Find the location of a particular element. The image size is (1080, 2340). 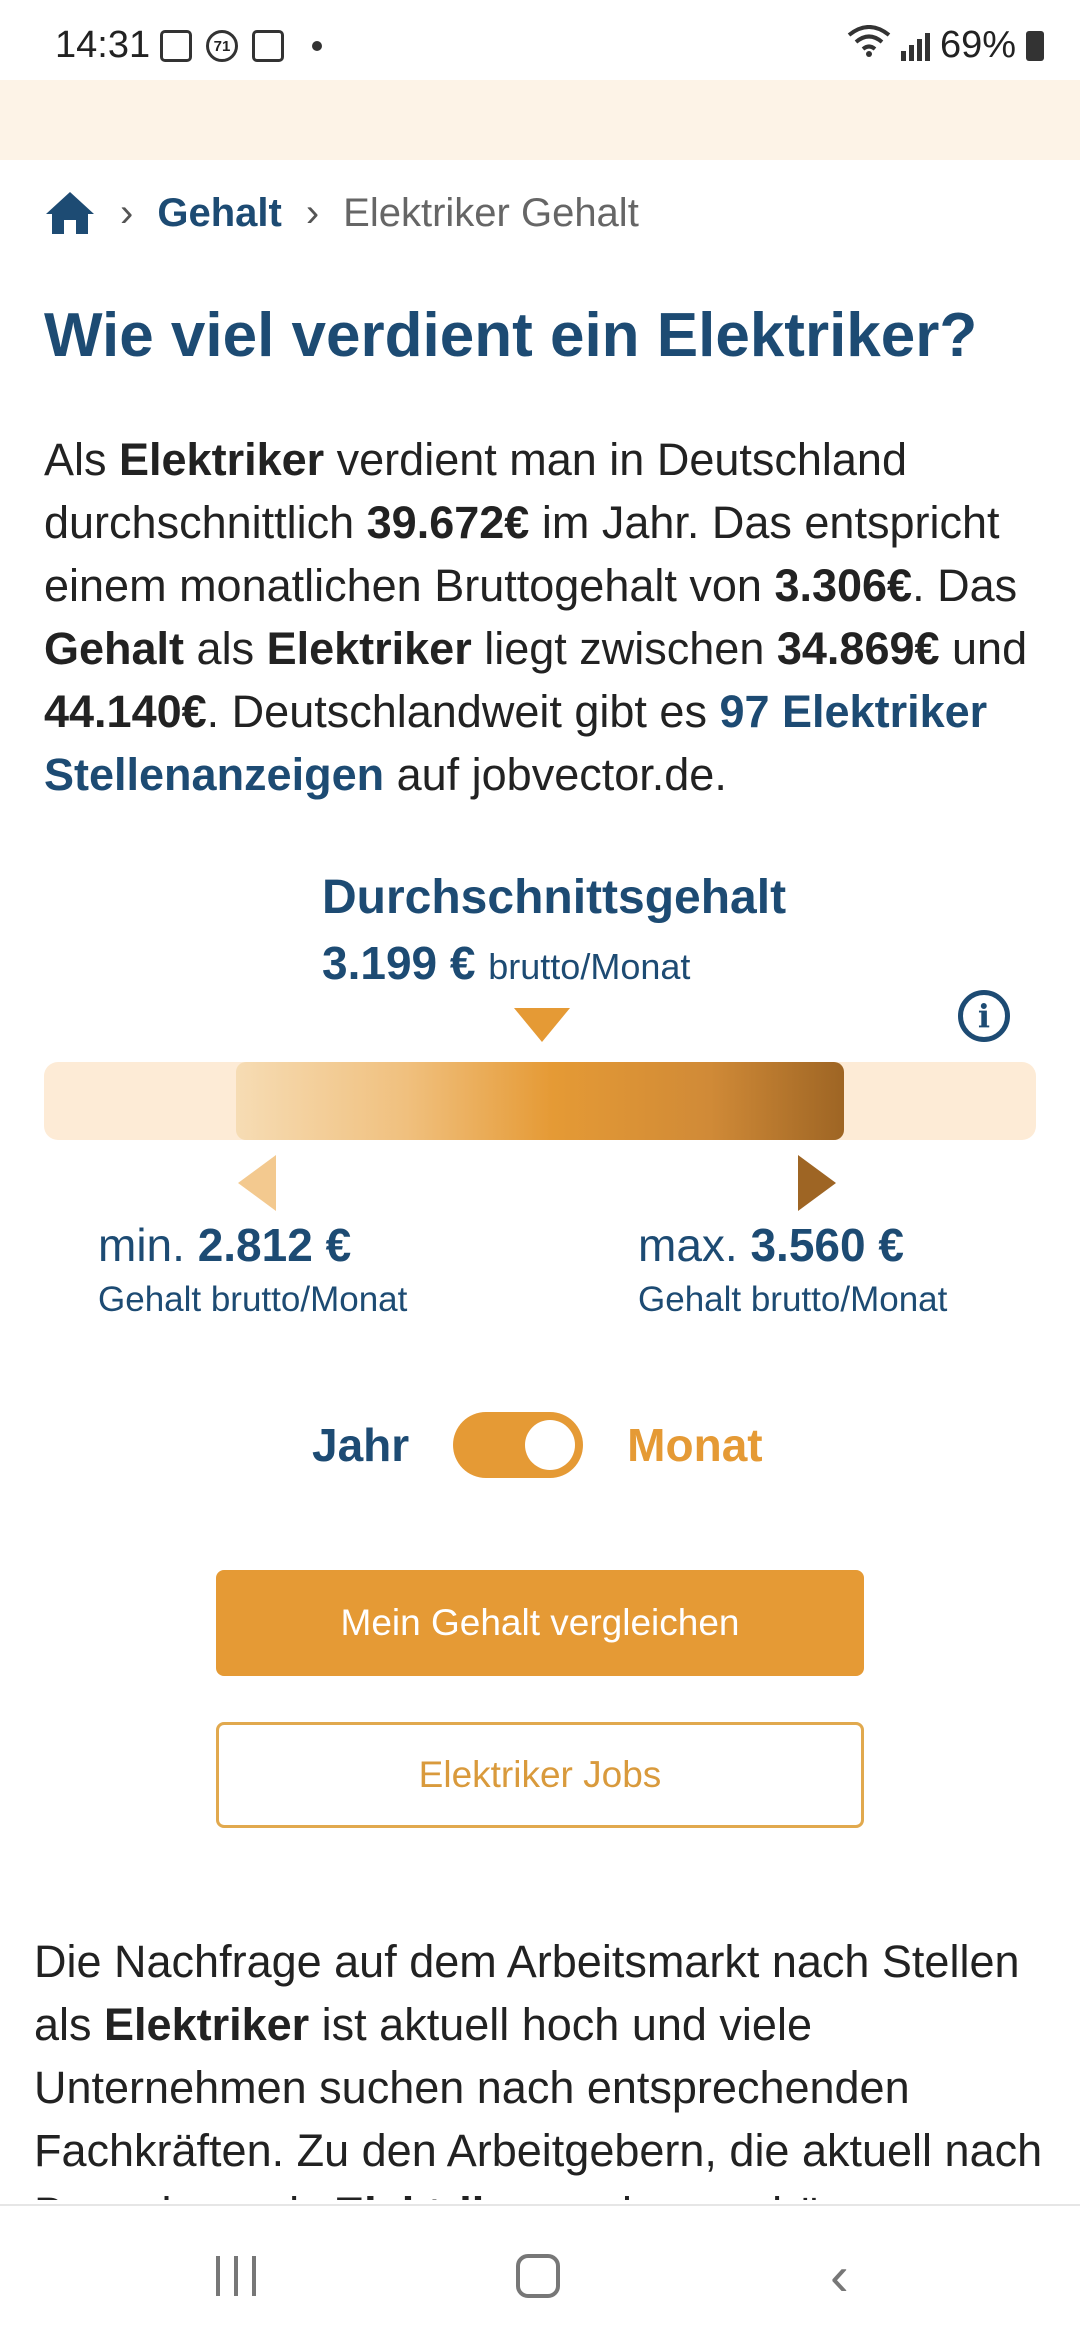

breadcrumb-link-gehalt: Gehalt is located at coordinates (219, 212).